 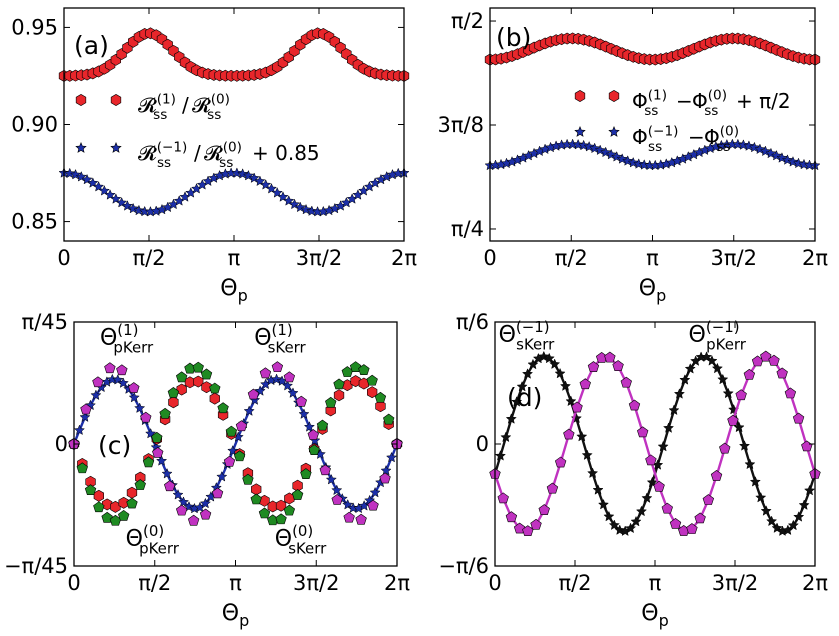 I want to click on y-tick-label: π/6, so click(x=472, y=322).